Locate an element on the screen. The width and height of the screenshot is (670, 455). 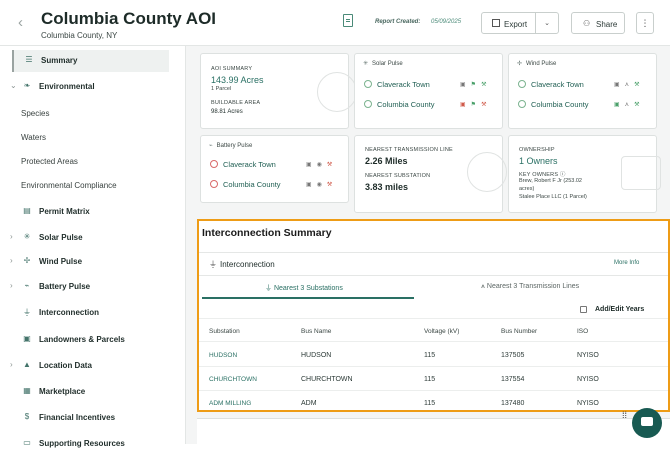
sidebar-item-marketplace: ▦ Marketplace is located at coordinates (90, 392).